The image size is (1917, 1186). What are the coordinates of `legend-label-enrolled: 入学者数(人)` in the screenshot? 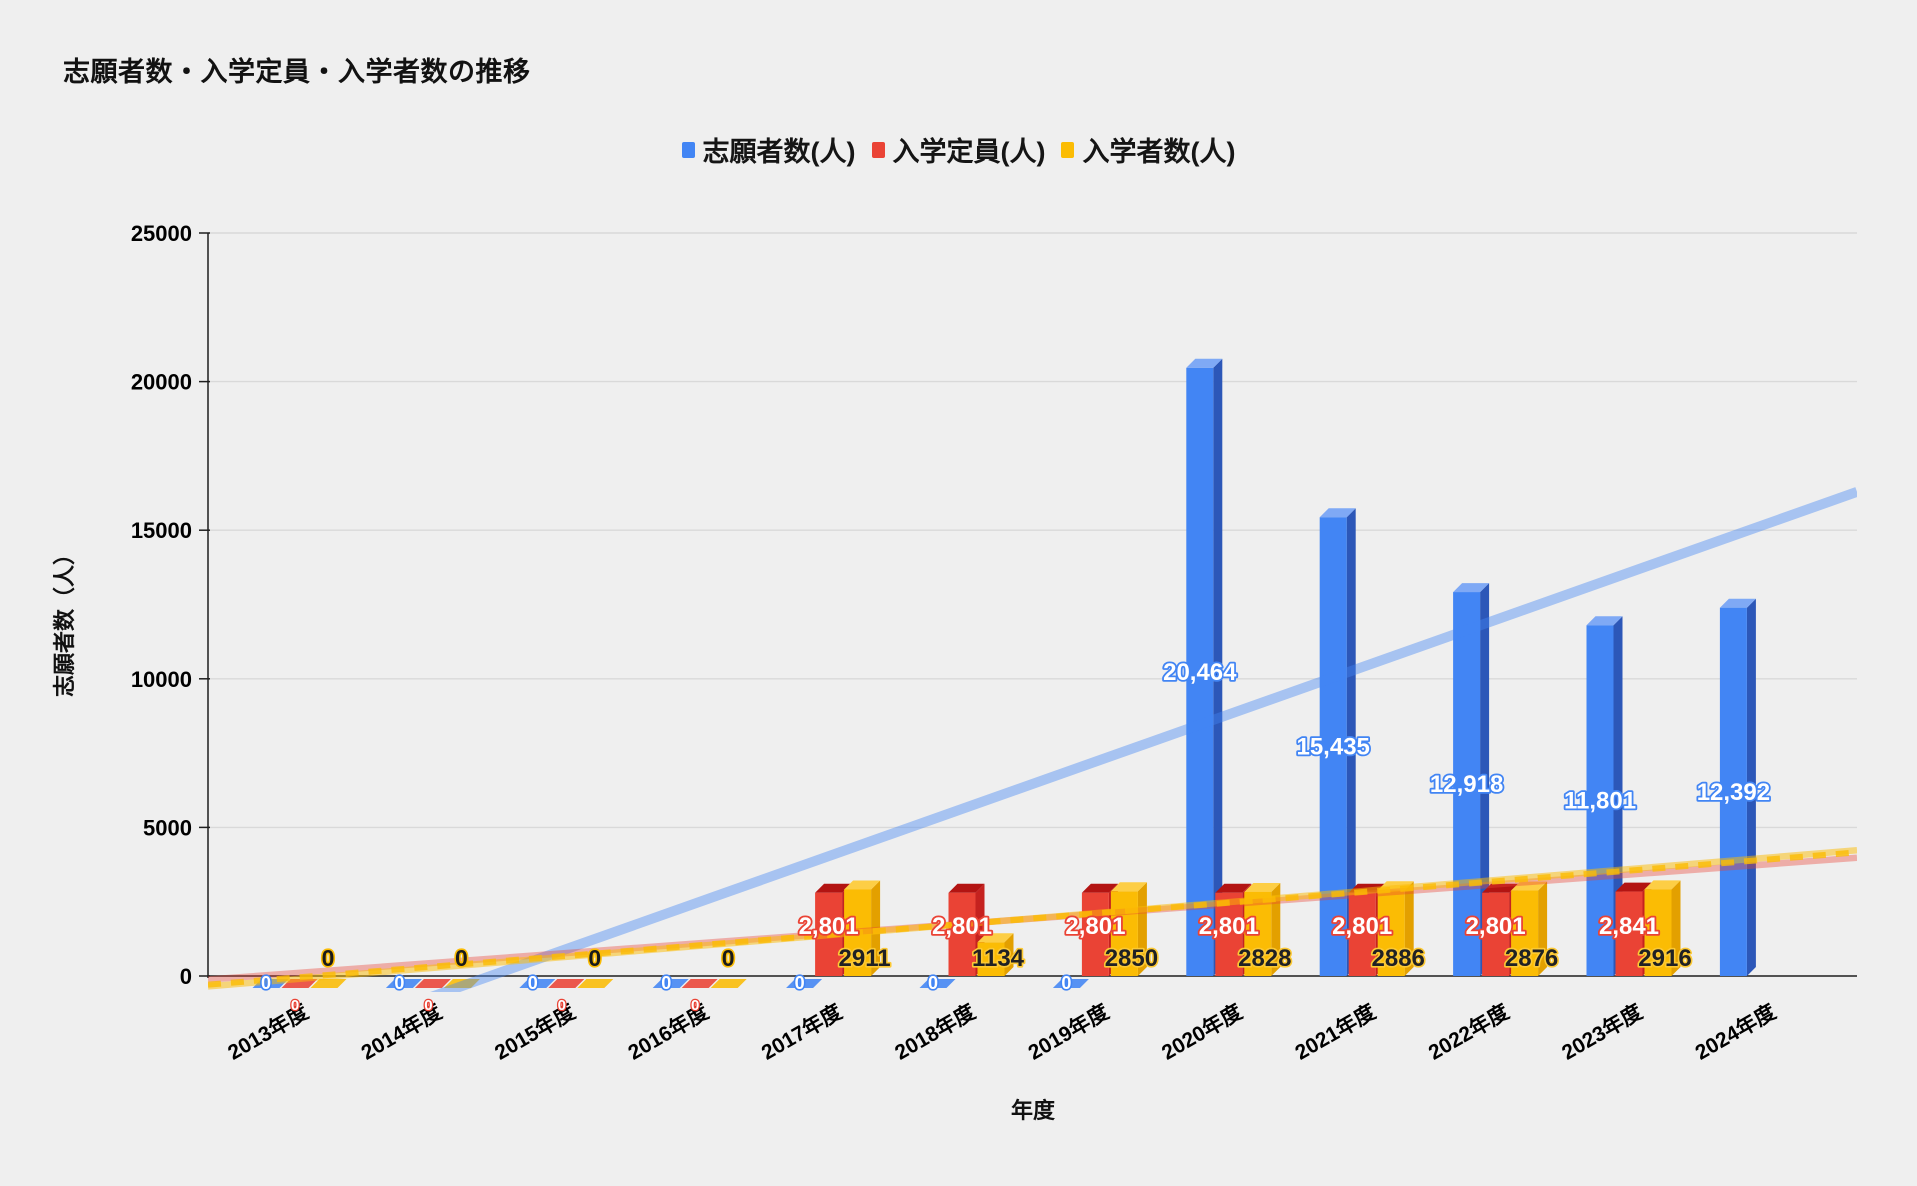 It's located at (1159, 152).